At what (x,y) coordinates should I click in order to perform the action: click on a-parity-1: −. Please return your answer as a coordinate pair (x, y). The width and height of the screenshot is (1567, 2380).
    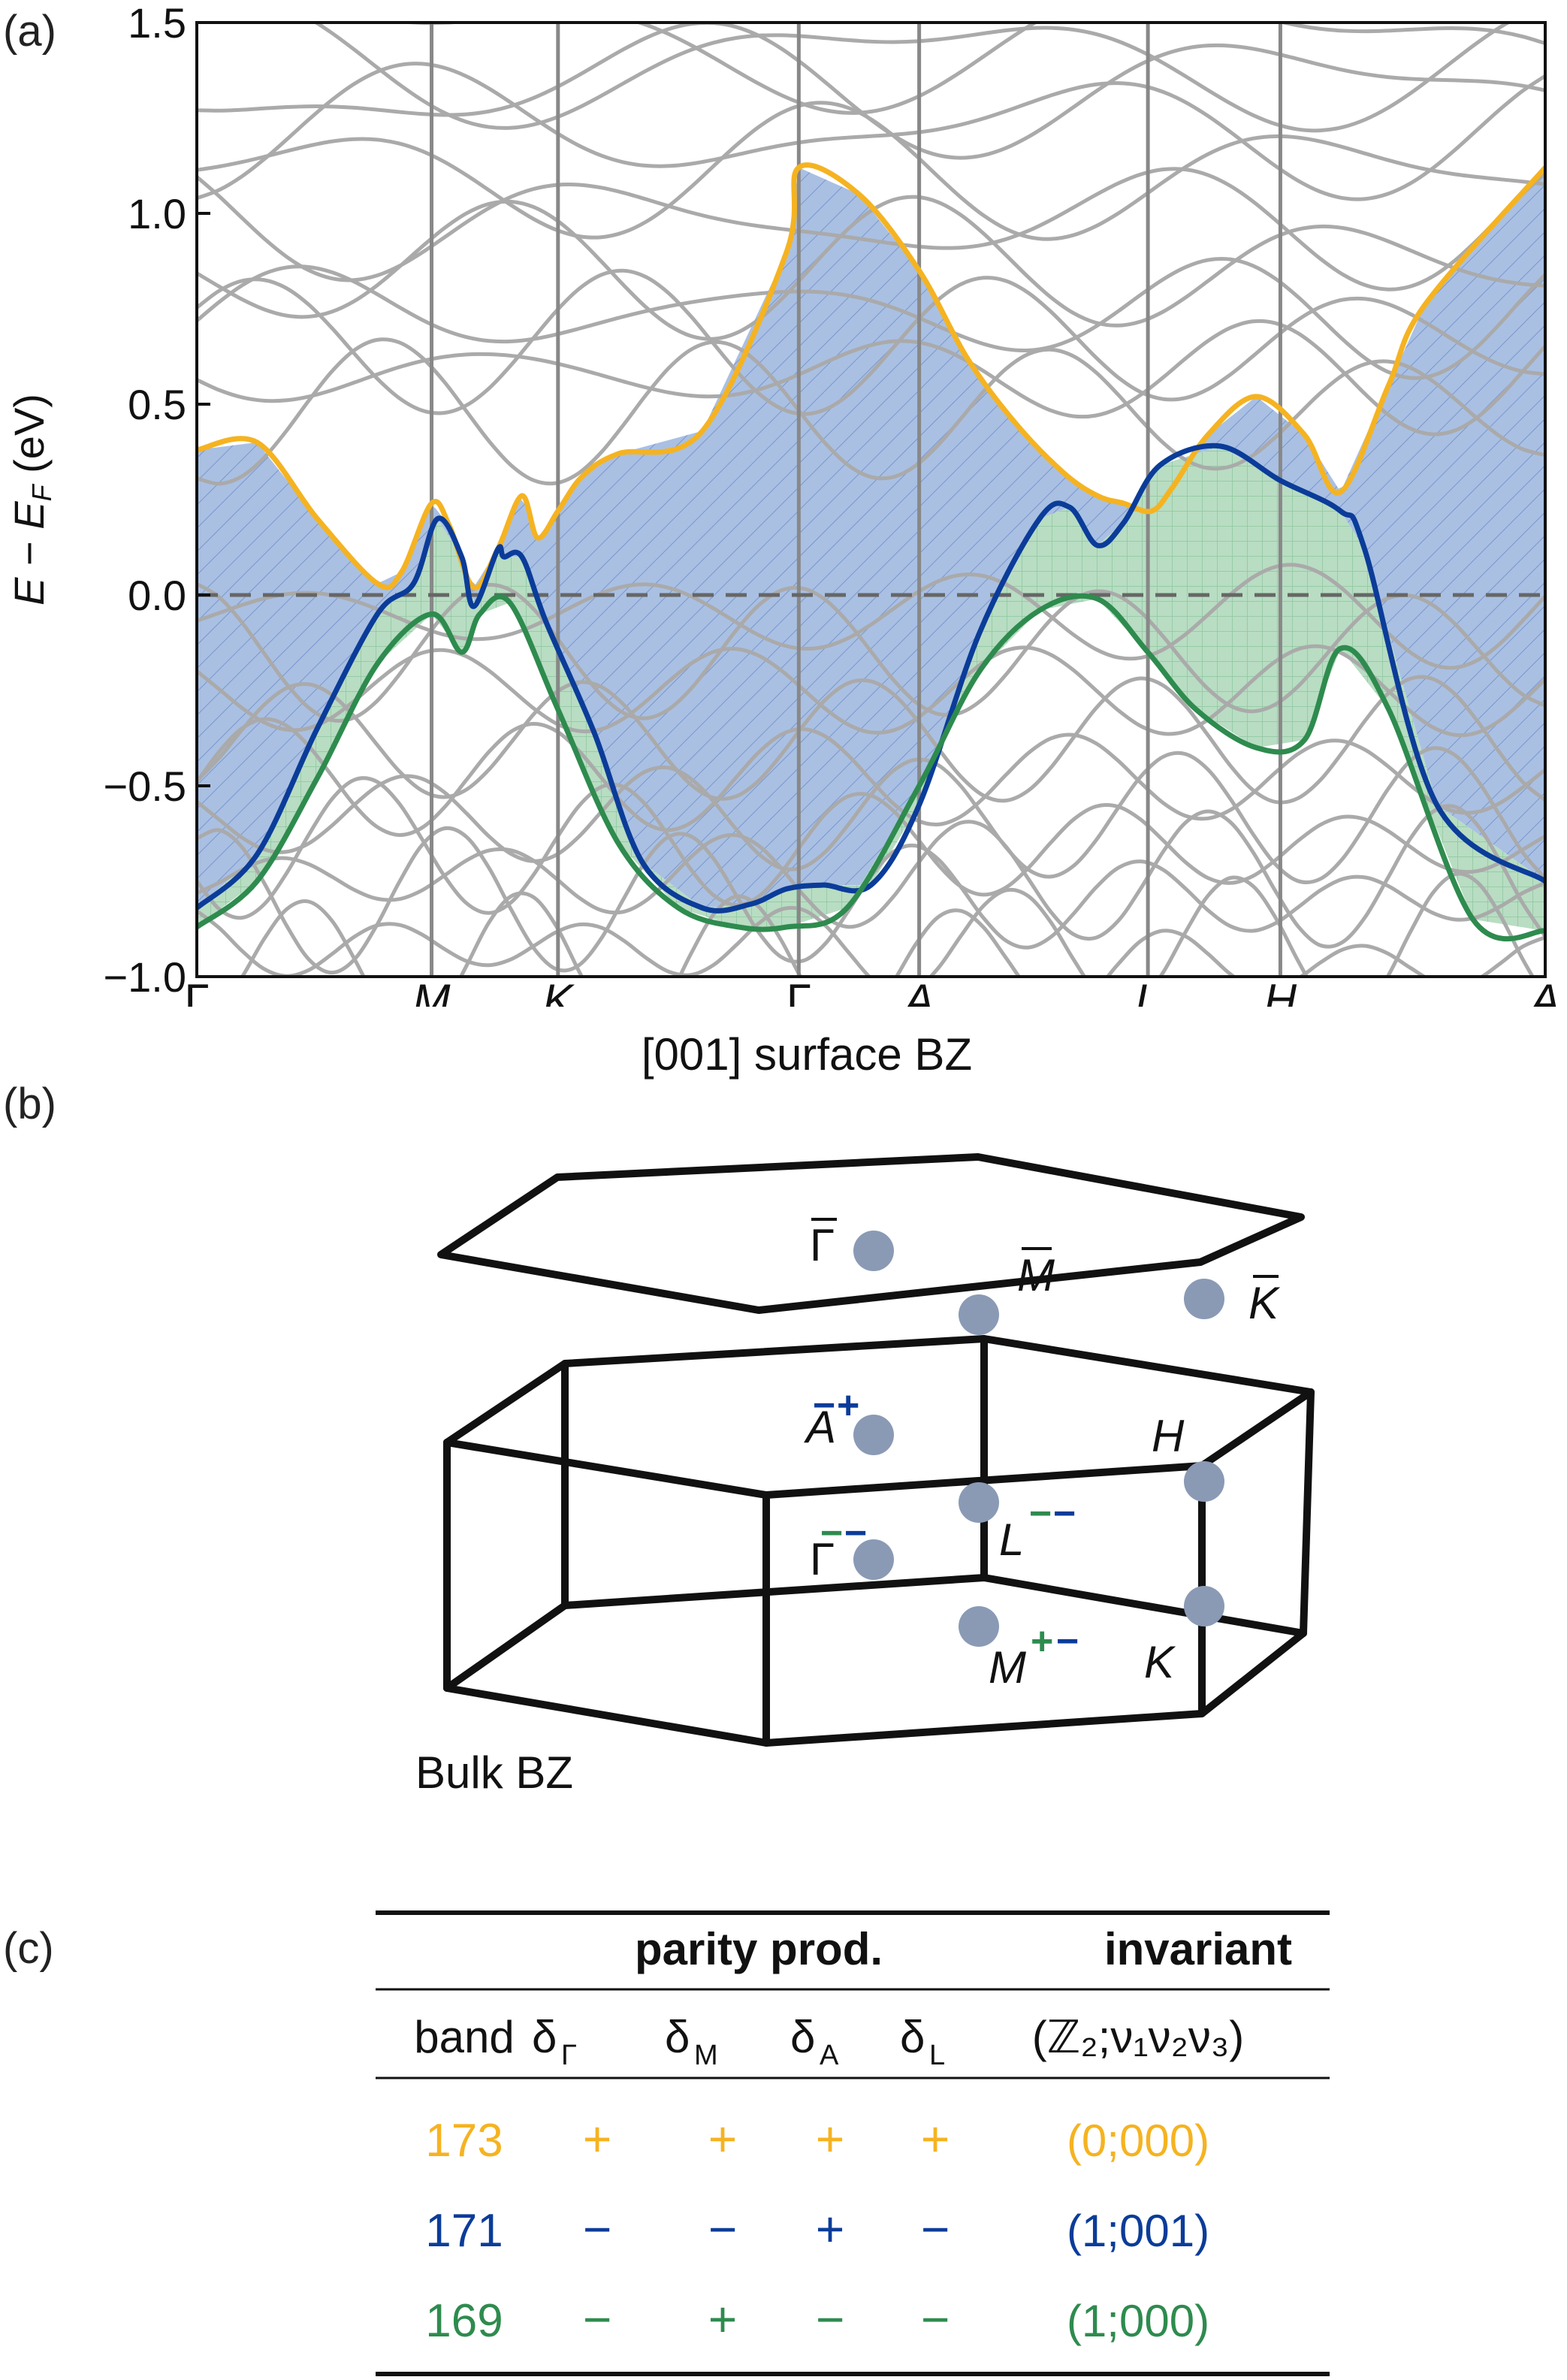
    Looking at the image, I should click on (824, 1405).